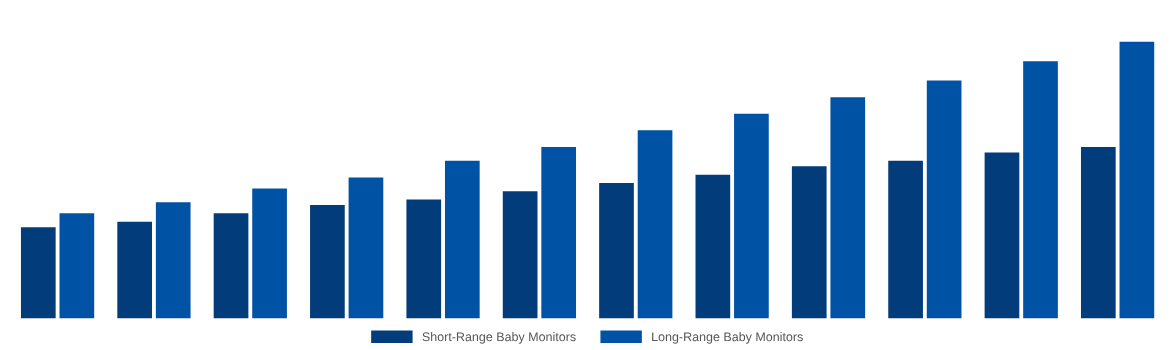 The width and height of the screenshot is (1174, 350). I want to click on legend-label: Long-Range Baby Monitors, so click(727, 338).